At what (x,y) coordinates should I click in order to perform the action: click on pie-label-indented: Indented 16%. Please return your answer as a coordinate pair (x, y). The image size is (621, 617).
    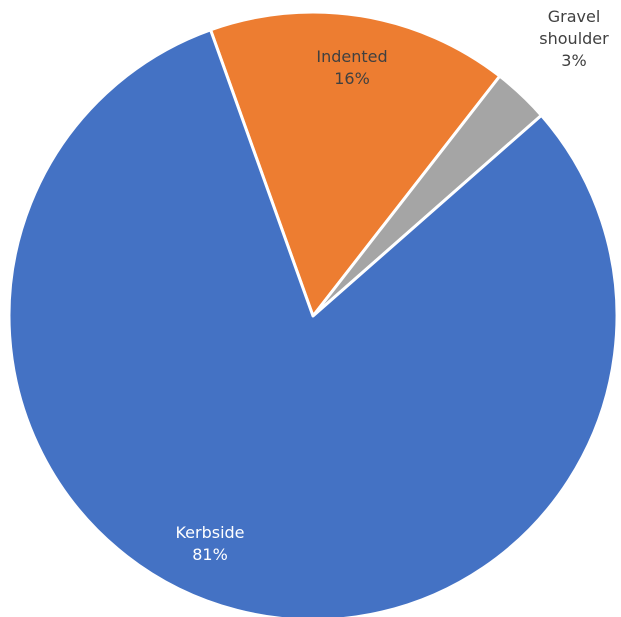
    Looking at the image, I should click on (351, 67).